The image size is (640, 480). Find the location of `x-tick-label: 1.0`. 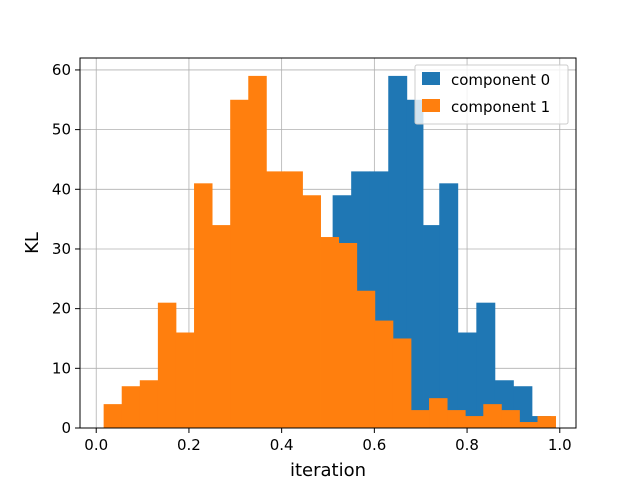

x-tick-label: 1.0 is located at coordinates (560, 445).